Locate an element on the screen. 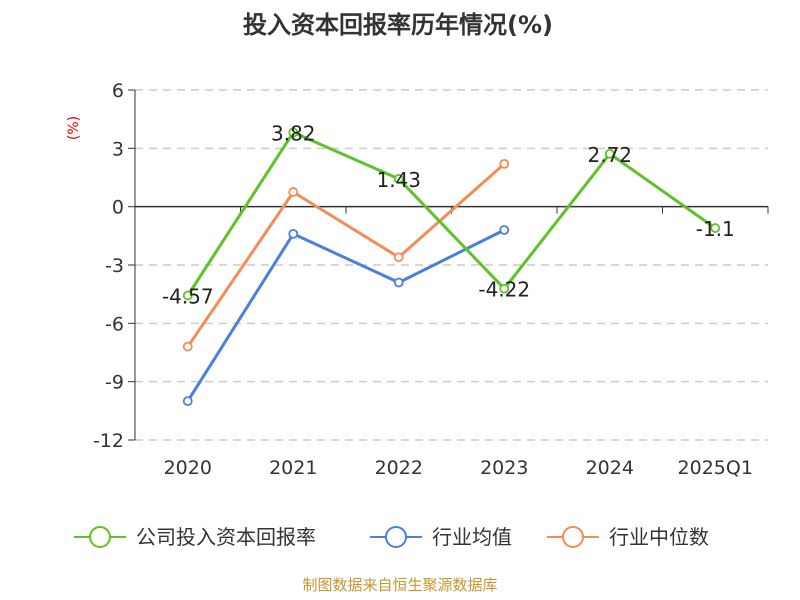 This screenshot has width=800, height=600. legend-label-2: 行业均值 is located at coordinates (472, 537).